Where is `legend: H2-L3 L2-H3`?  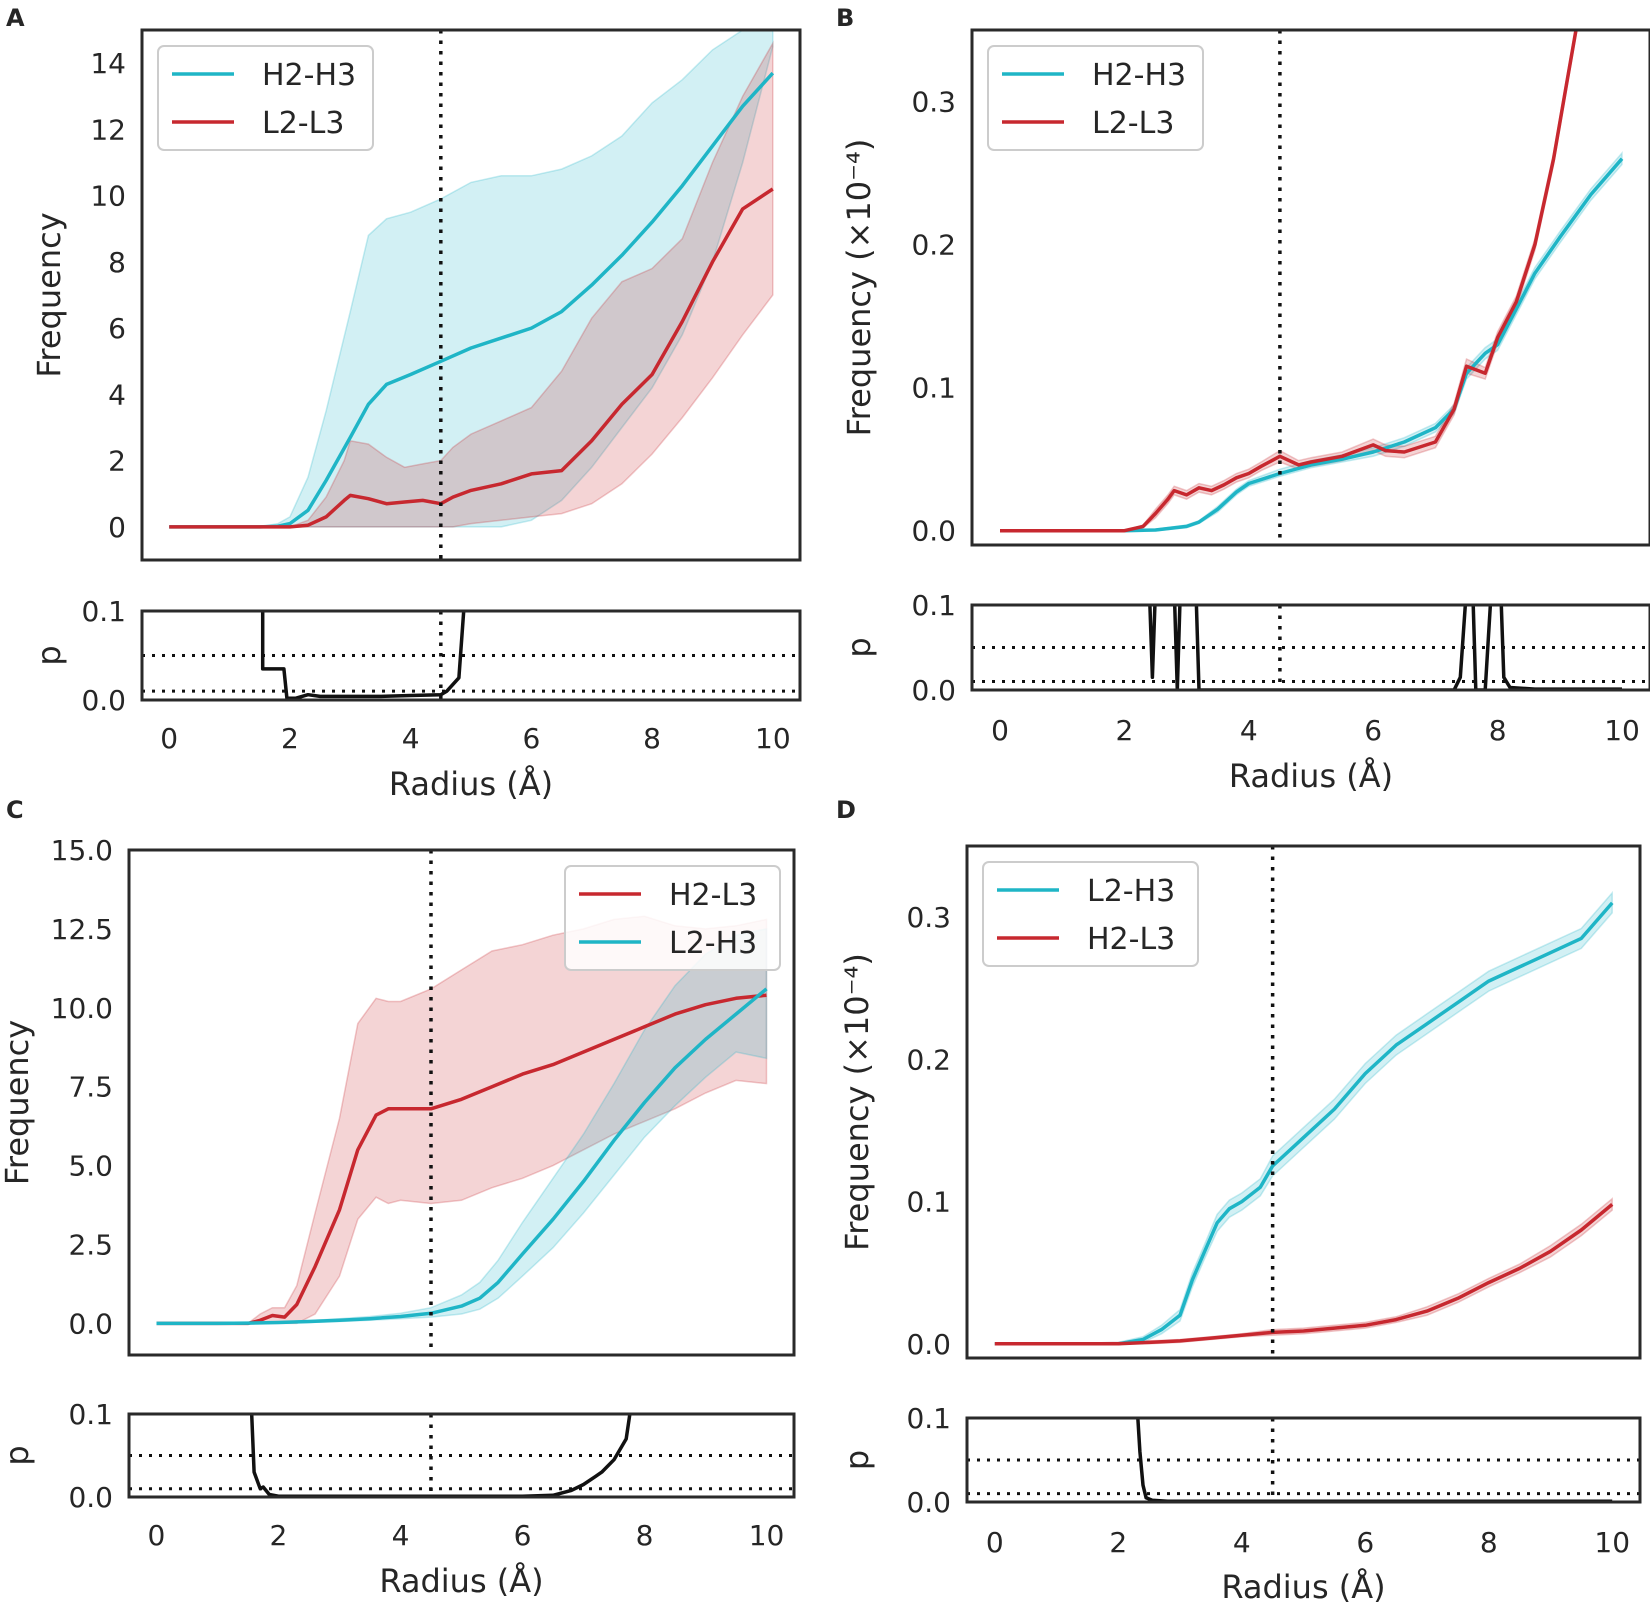 legend: H2-L3 L2-H3 is located at coordinates (672, 918).